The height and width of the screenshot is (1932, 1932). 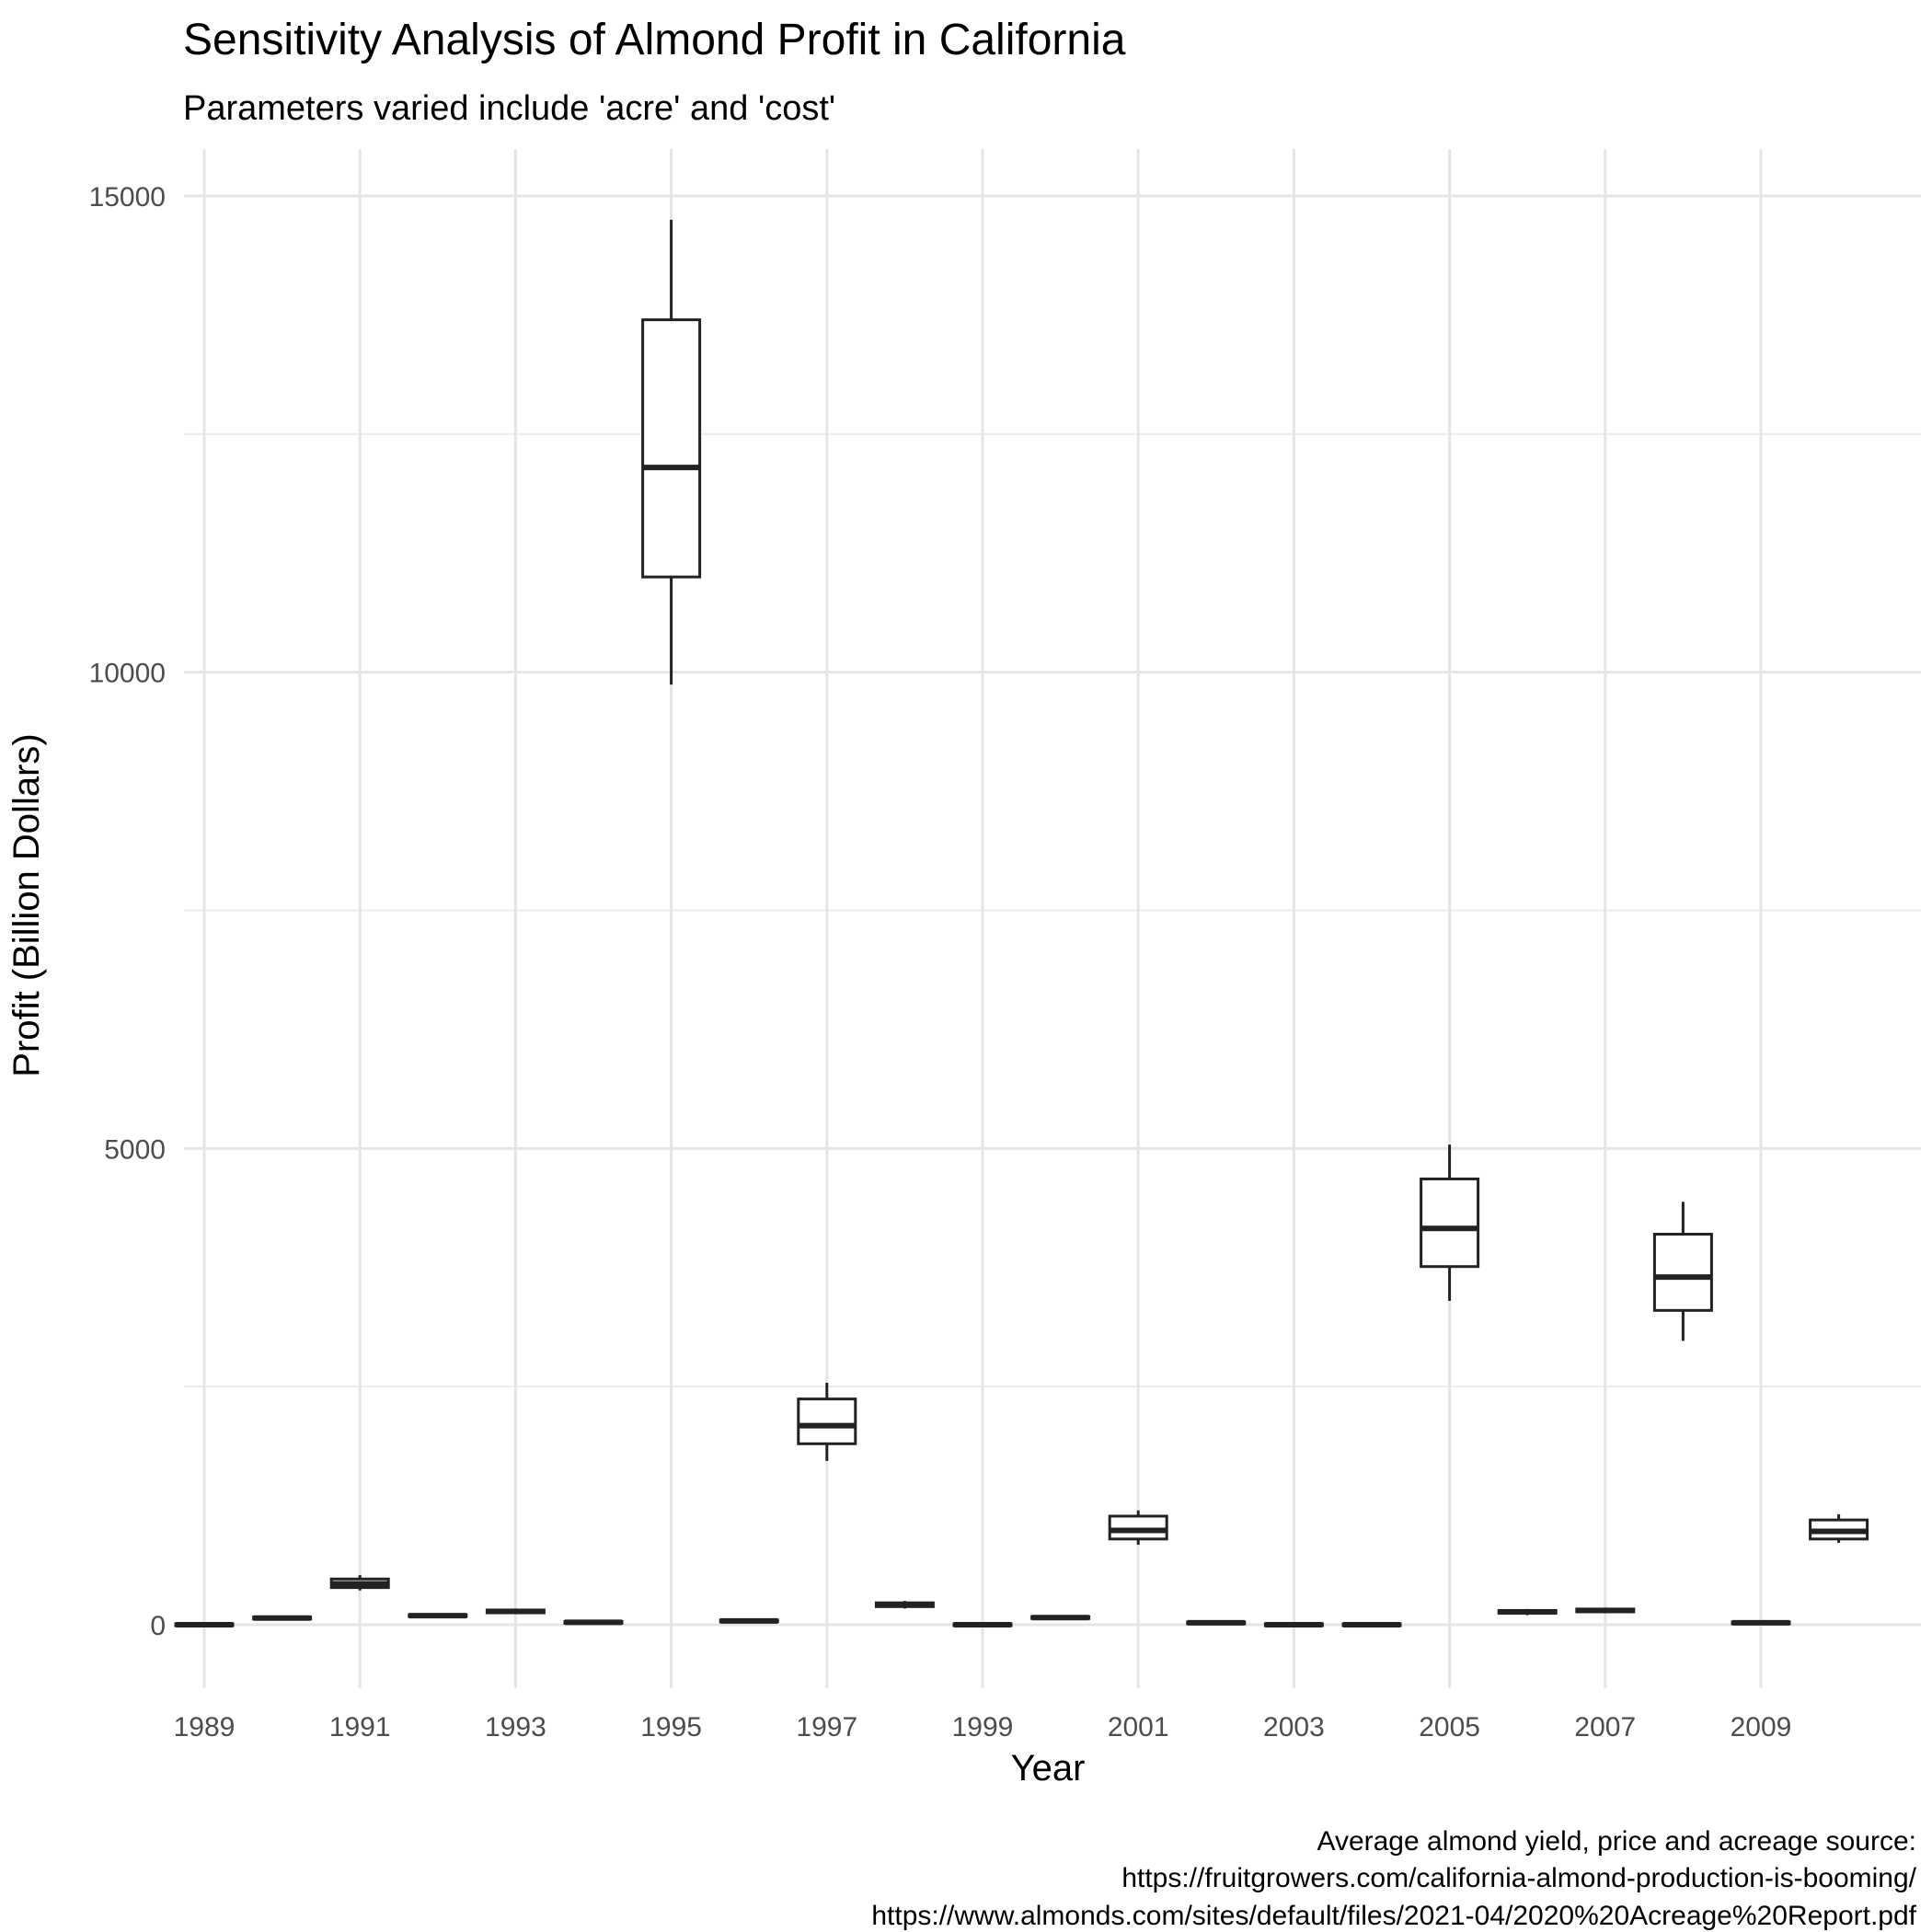 What do you see at coordinates (1294, 1727) in the screenshot?
I see `x-tick-label: 2003` at bounding box center [1294, 1727].